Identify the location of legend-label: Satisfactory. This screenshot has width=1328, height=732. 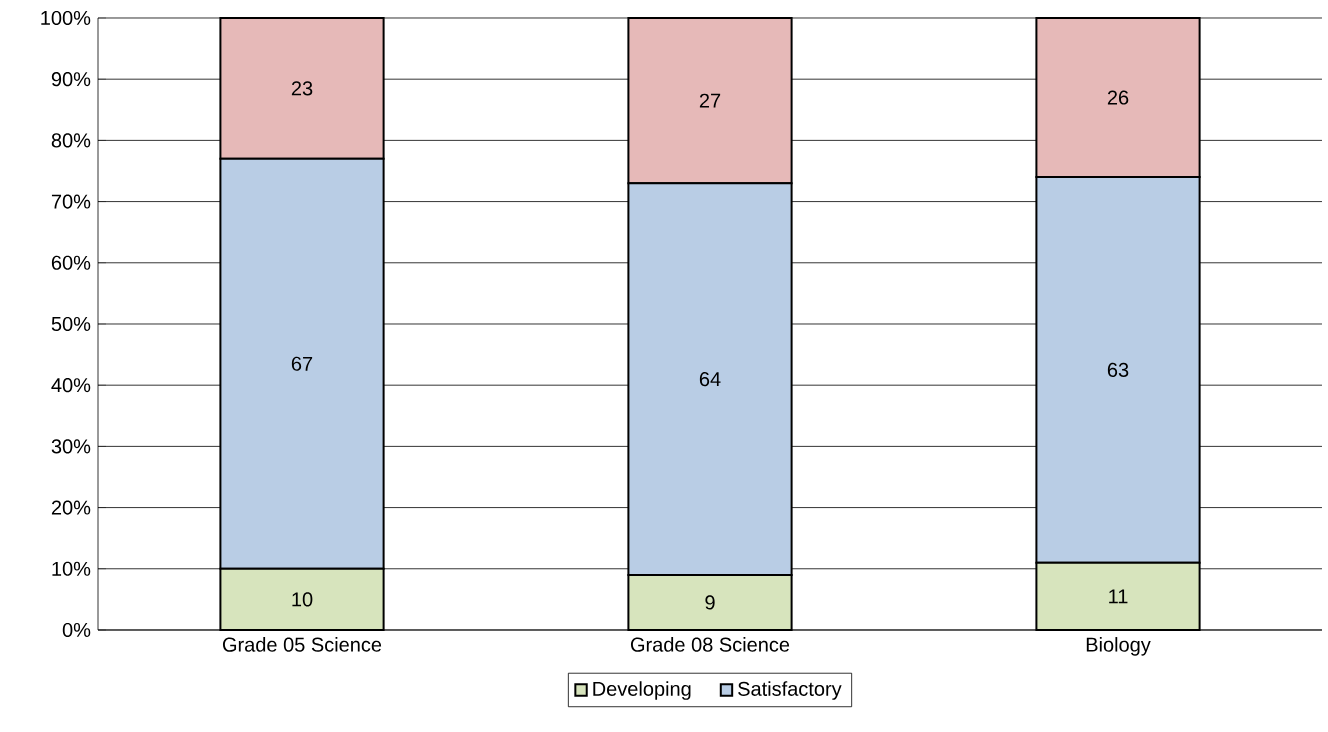
(790, 690).